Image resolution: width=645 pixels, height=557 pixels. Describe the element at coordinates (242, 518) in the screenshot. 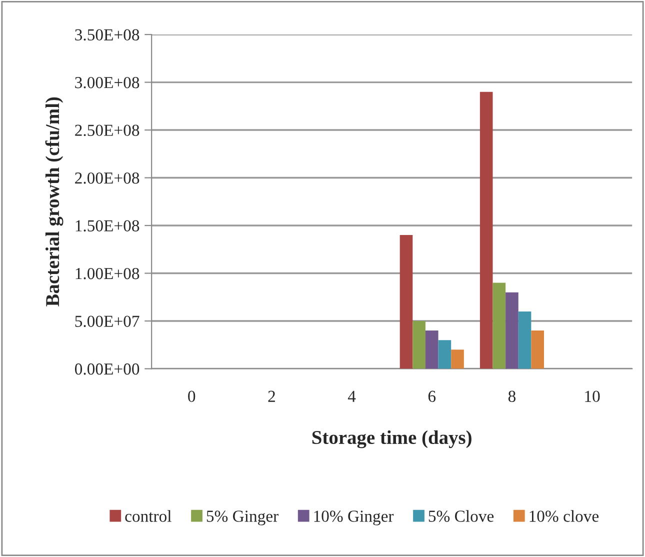

I see `legend-label: 5% Ginger` at that location.